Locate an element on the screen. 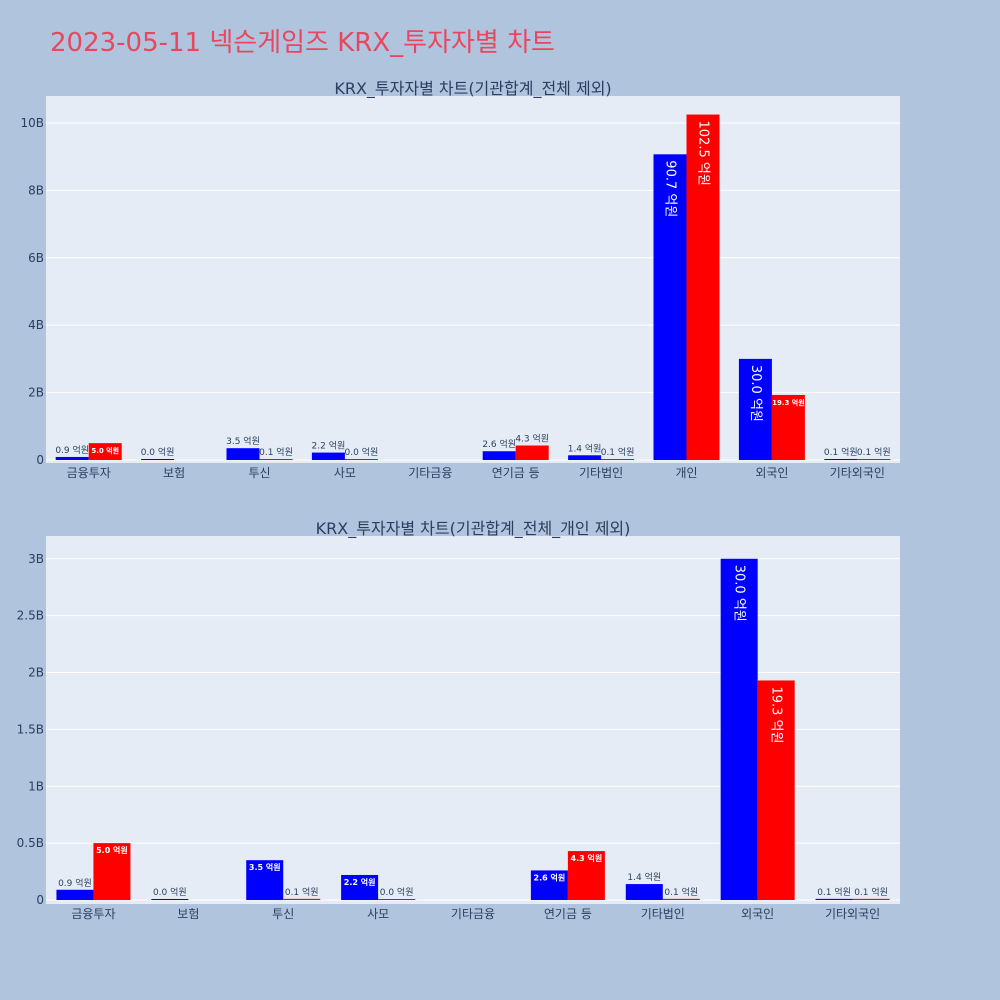  page-title: 2023-05-11 넥슨게임즈 KRX_투자자별 차트 is located at coordinates (302, 43).